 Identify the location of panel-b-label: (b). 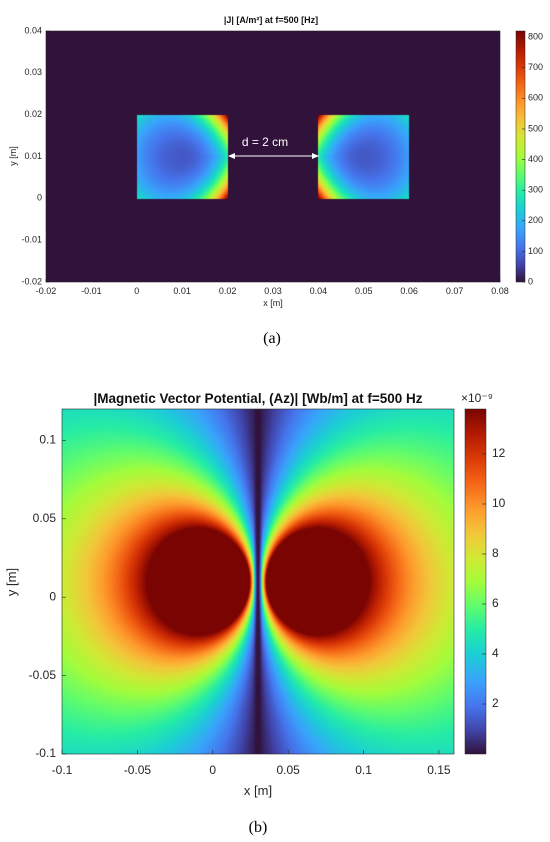
(258, 827).